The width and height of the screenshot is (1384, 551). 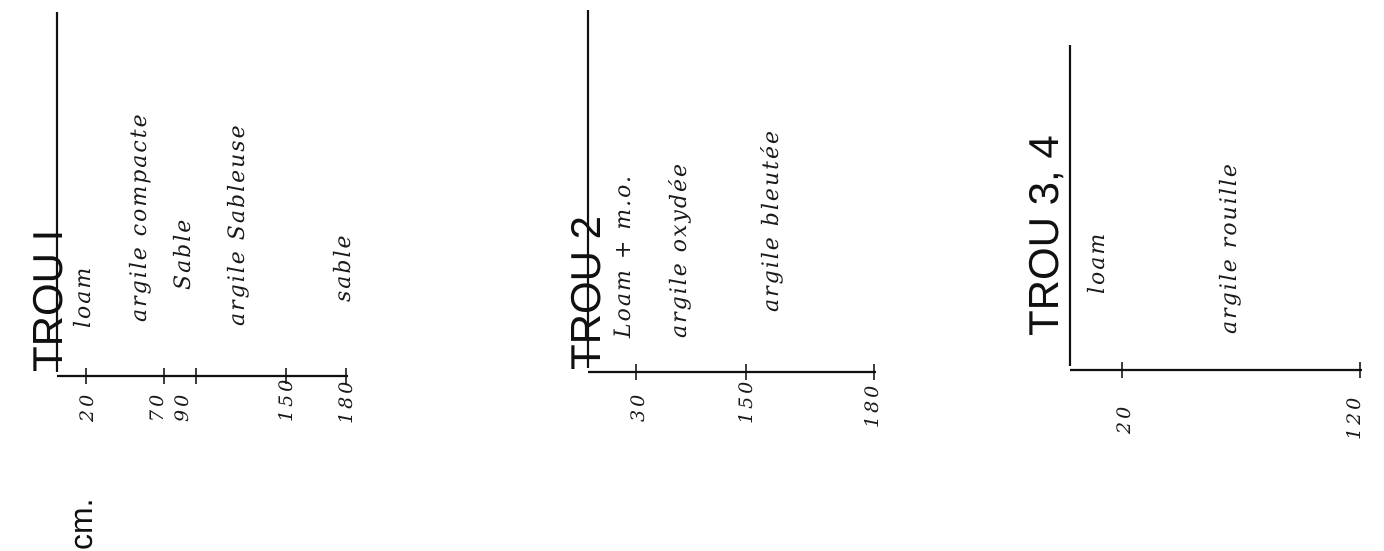 I want to click on profile-3-4-depth-label: 120, so click(x=1354, y=417).